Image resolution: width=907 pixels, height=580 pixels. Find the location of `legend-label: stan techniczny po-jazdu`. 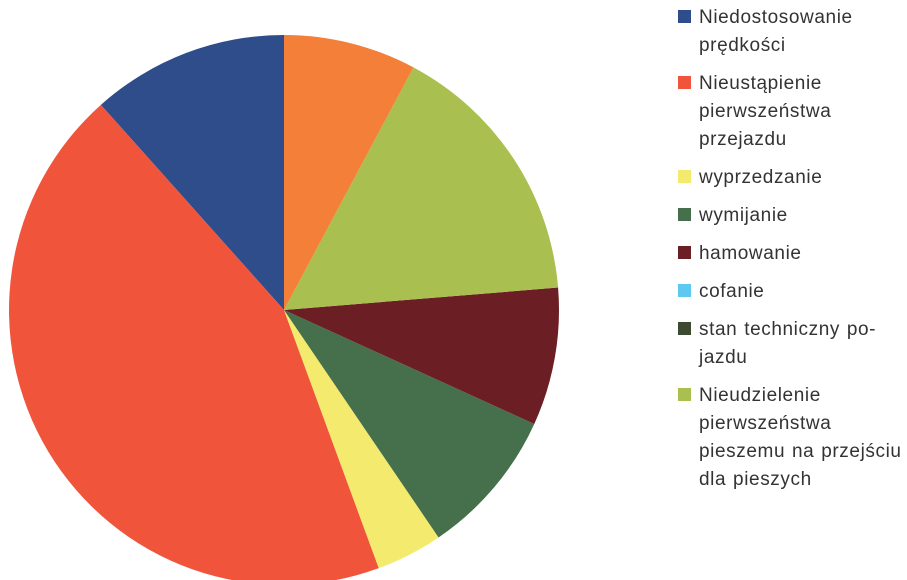

legend-label: stan techniczny po-jazdu is located at coordinates (788, 343).